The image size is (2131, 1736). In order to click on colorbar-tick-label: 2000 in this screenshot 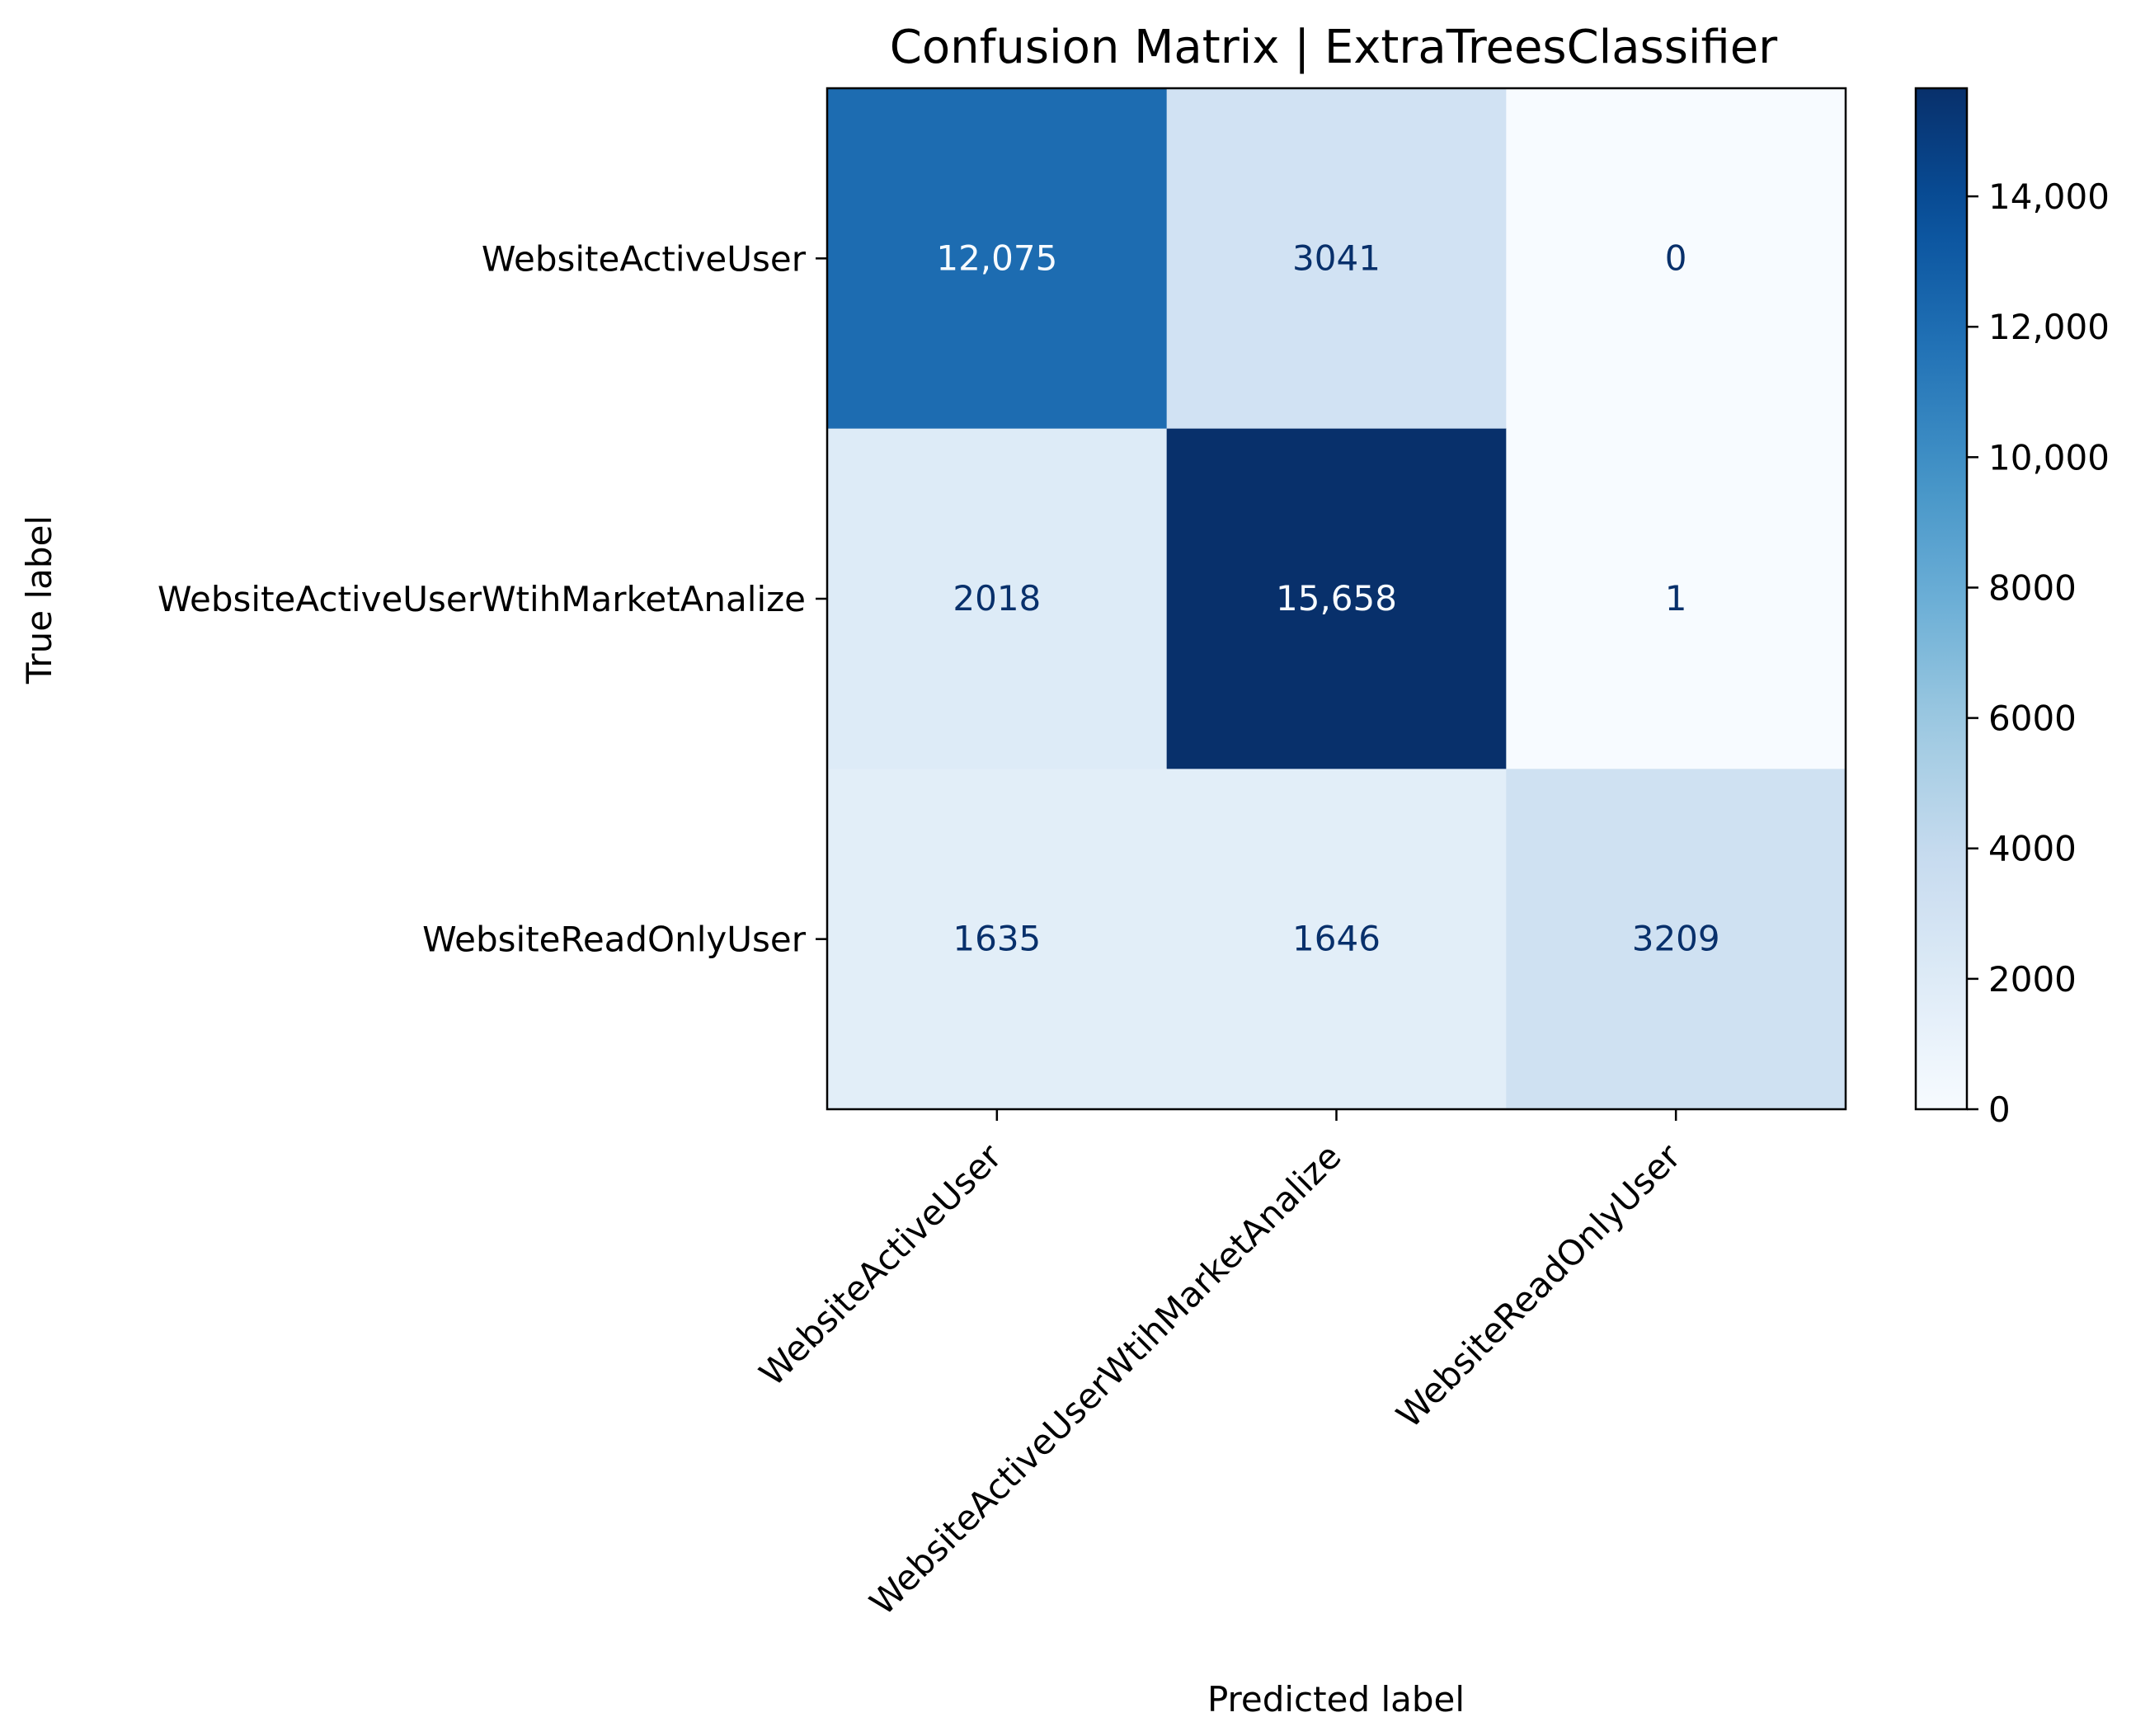, I will do `click(2032, 980)`.